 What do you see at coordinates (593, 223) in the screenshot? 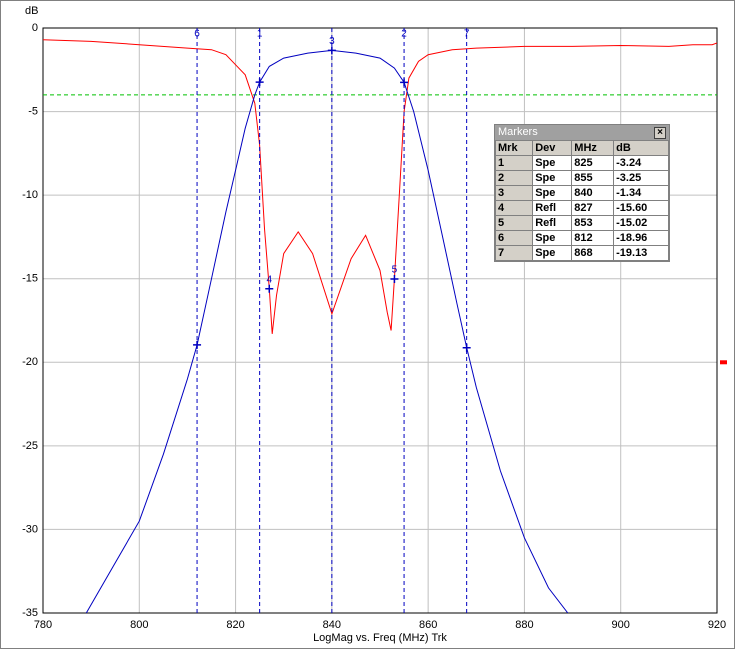
I see `table-cell: 853` at bounding box center [593, 223].